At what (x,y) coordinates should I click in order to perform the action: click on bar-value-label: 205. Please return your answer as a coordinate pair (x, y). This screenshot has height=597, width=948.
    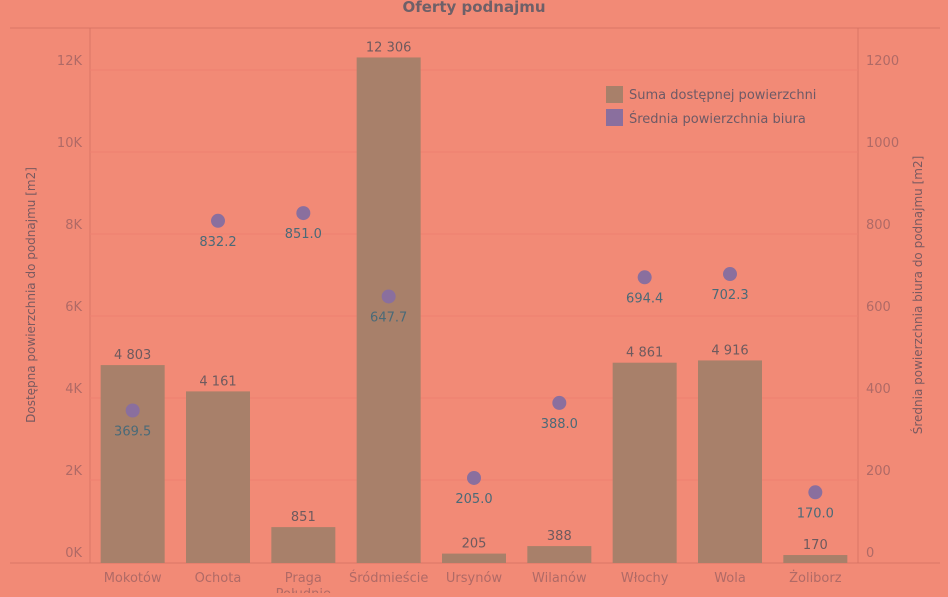
    Looking at the image, I should click on (474, 544).